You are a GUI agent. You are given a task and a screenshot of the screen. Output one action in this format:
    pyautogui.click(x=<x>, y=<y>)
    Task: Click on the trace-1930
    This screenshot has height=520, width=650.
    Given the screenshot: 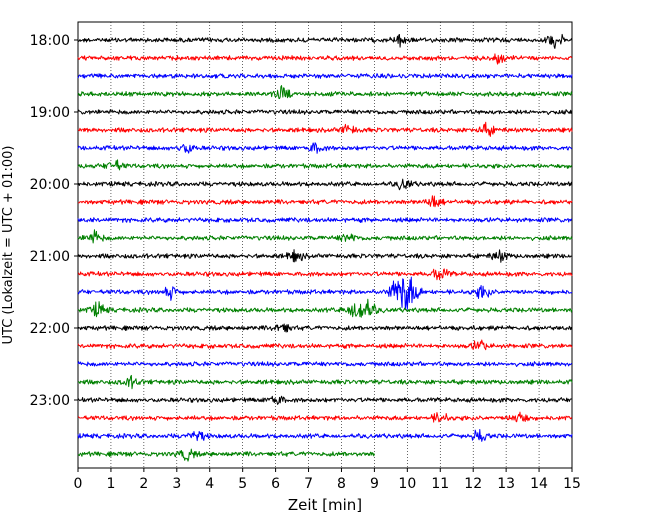 What is the action you would take?
    pyautogui.click(x=325, y=148)
    